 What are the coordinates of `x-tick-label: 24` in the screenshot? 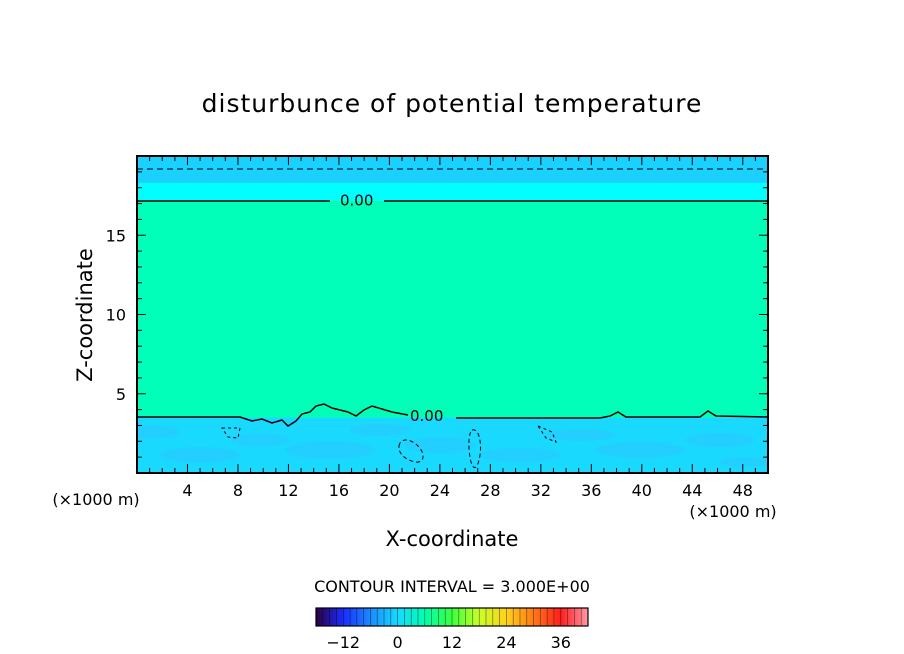 It's located at (440, 490).